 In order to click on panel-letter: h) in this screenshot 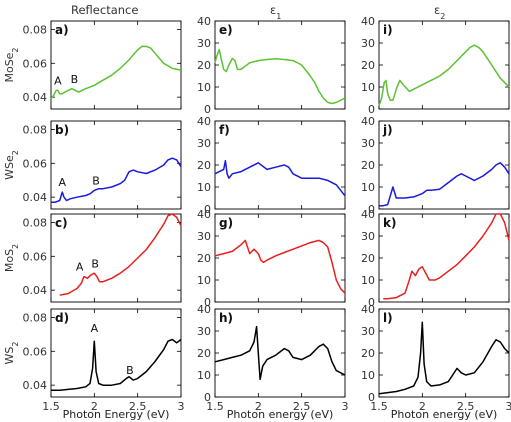, I will do `click(226, 318)`.